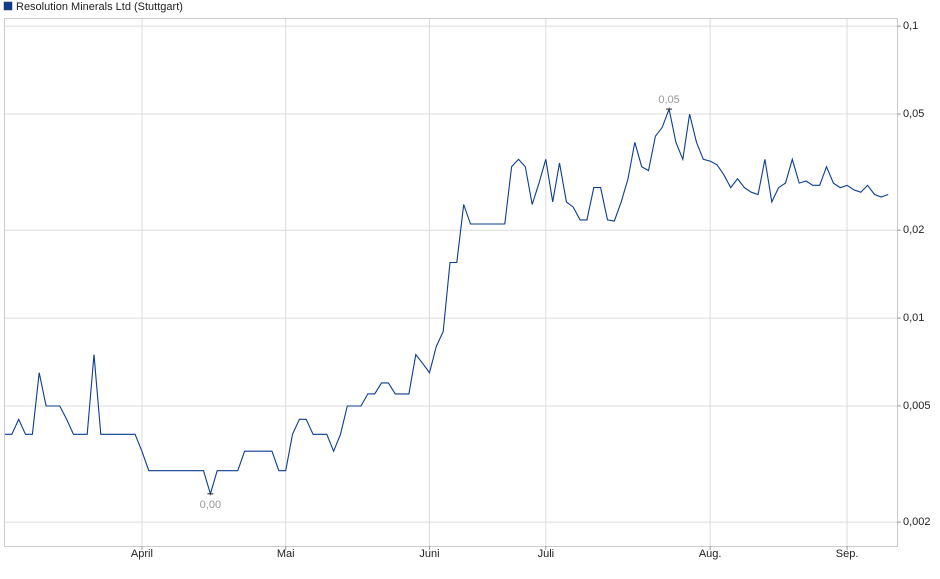 This screenshot has height=579, width=940. I want to click on legend-swatch, so click(8, 6).